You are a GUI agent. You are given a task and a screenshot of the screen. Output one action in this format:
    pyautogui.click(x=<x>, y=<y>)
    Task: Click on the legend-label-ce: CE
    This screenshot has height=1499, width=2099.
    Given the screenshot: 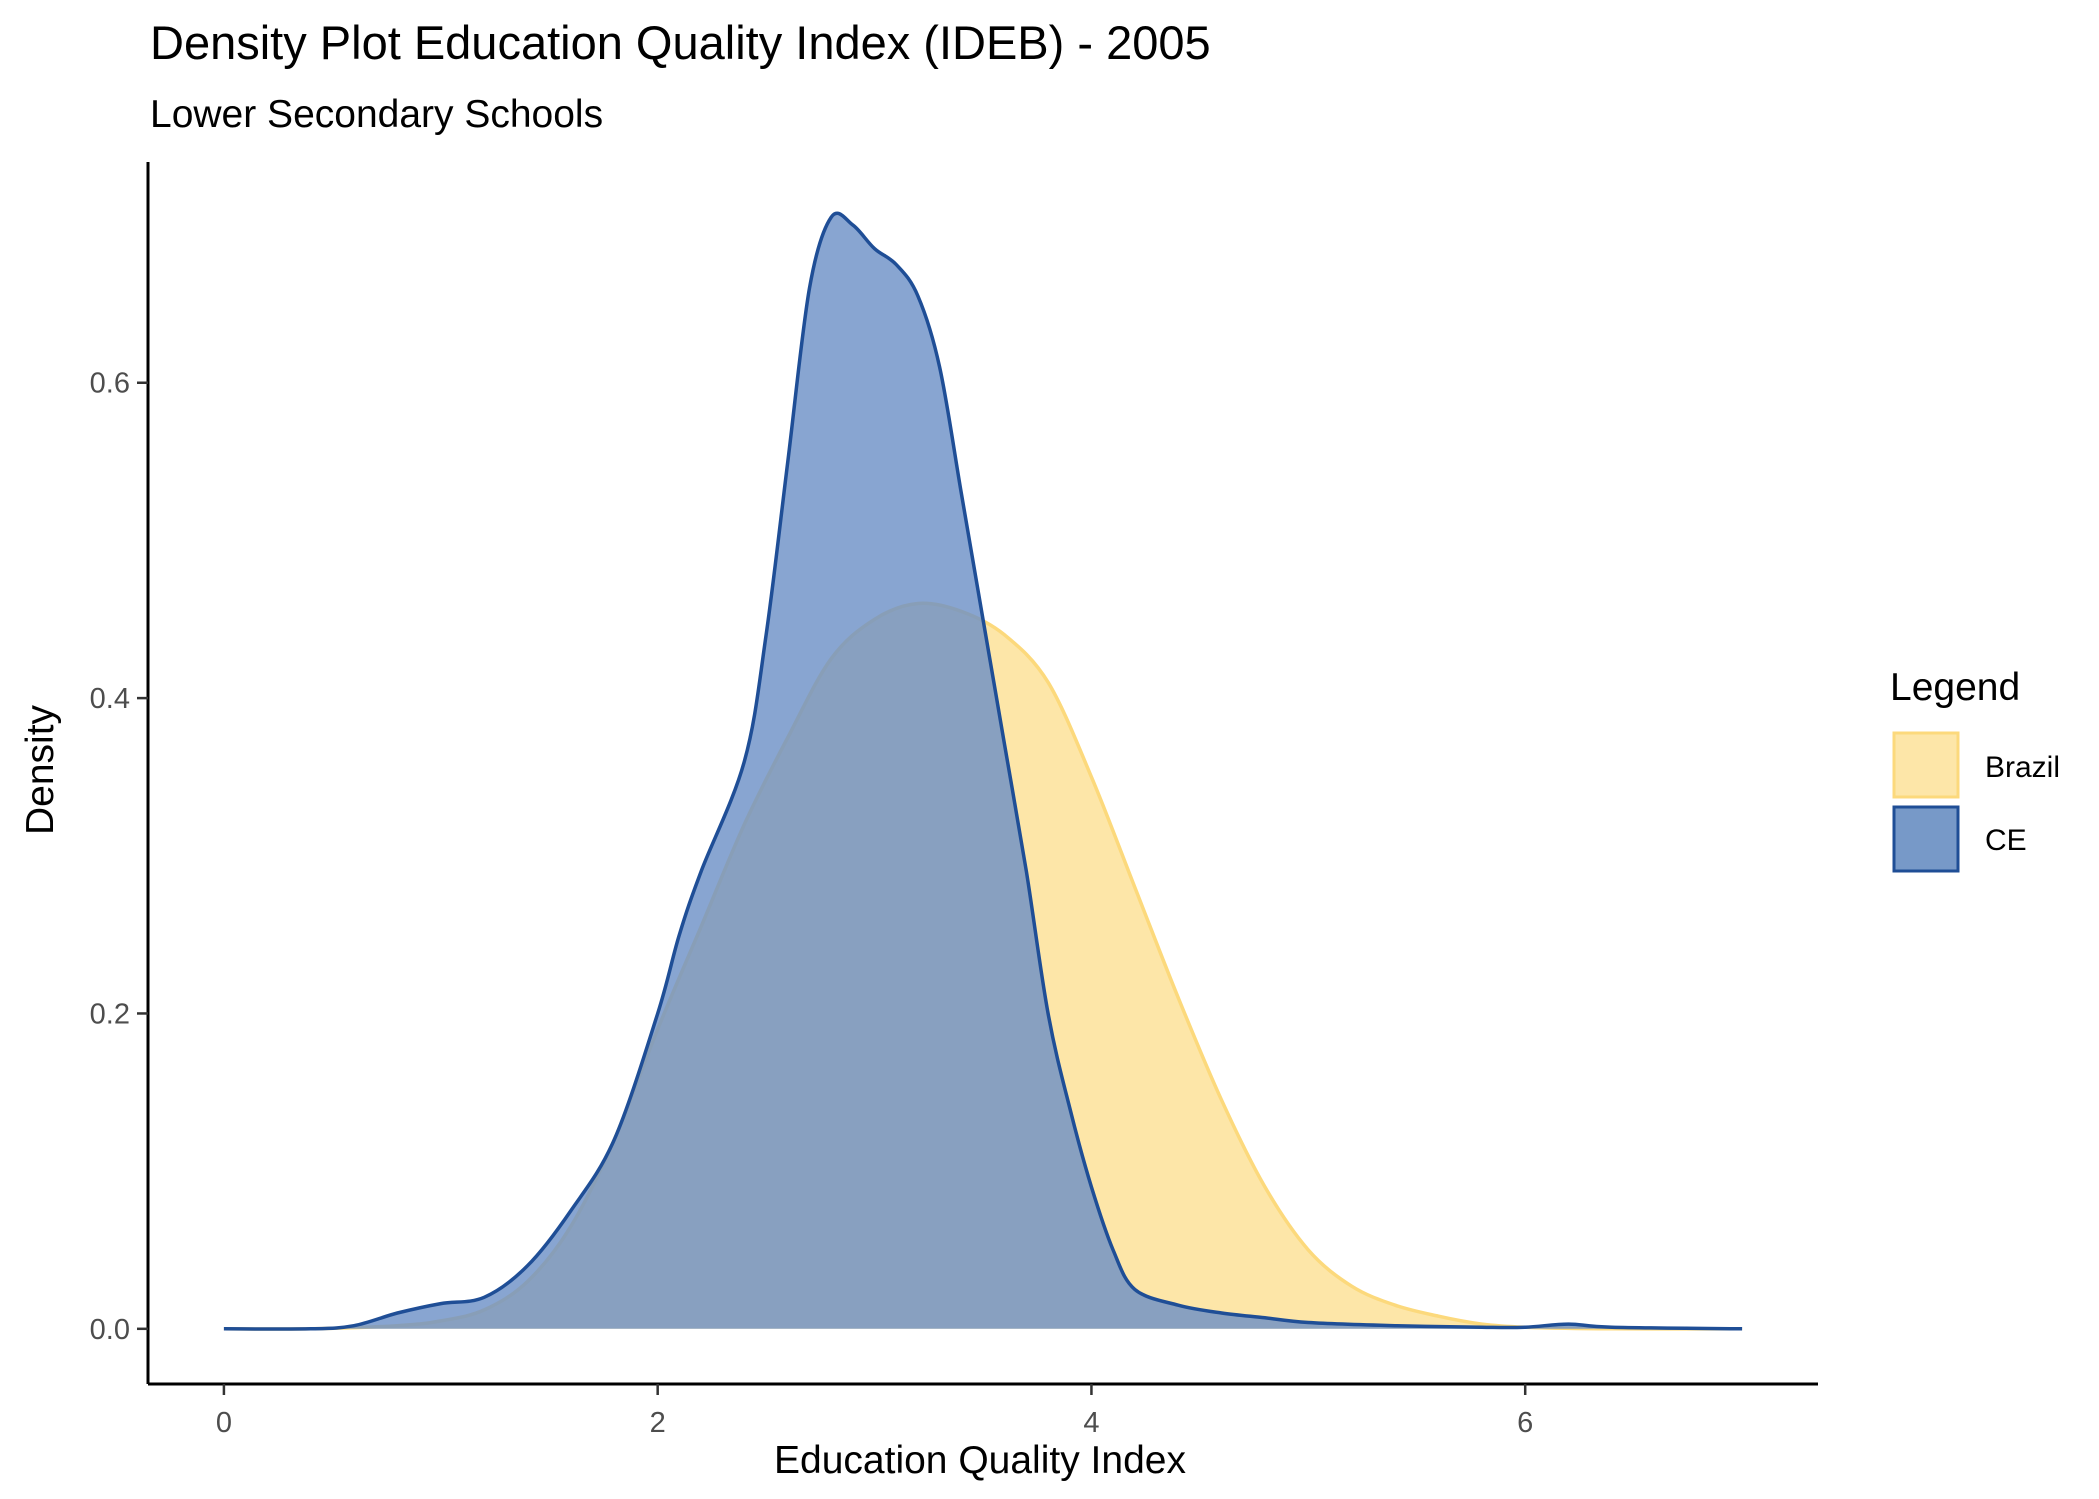 What is the action you would take?
    pyautogui.click(x=2006, y=840)
    